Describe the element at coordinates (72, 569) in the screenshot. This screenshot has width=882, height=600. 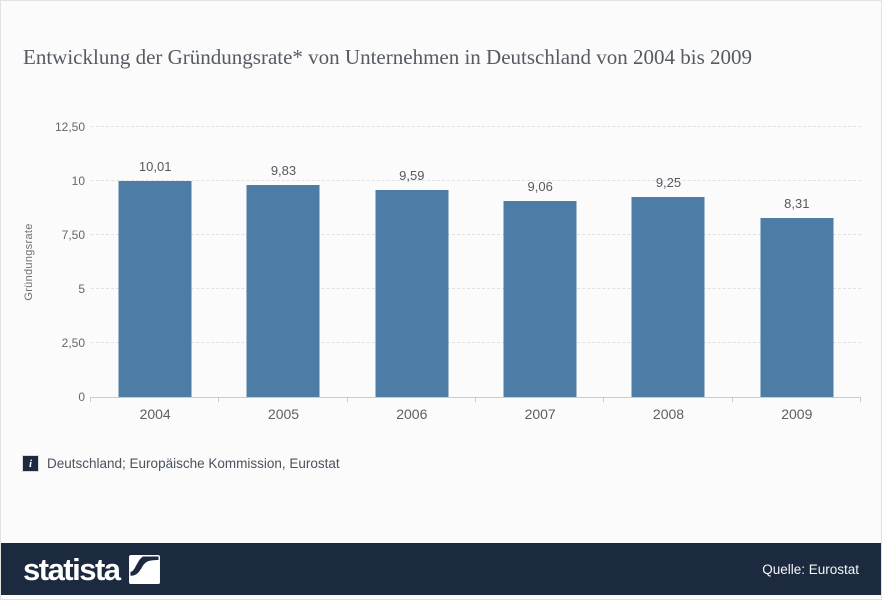
I see `statista-wordmark: statista` at that location.